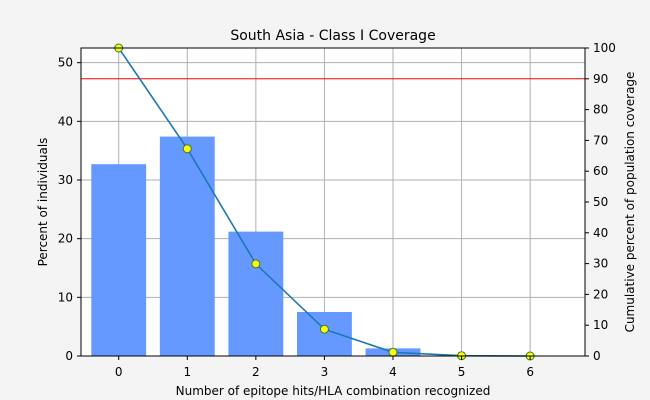 The height and width of the screenshot is (400, 650). What do you see at coordinates (65, 180) in the screenshot?
I see `y-tick-label: 30` at bounding box center [65, 180].